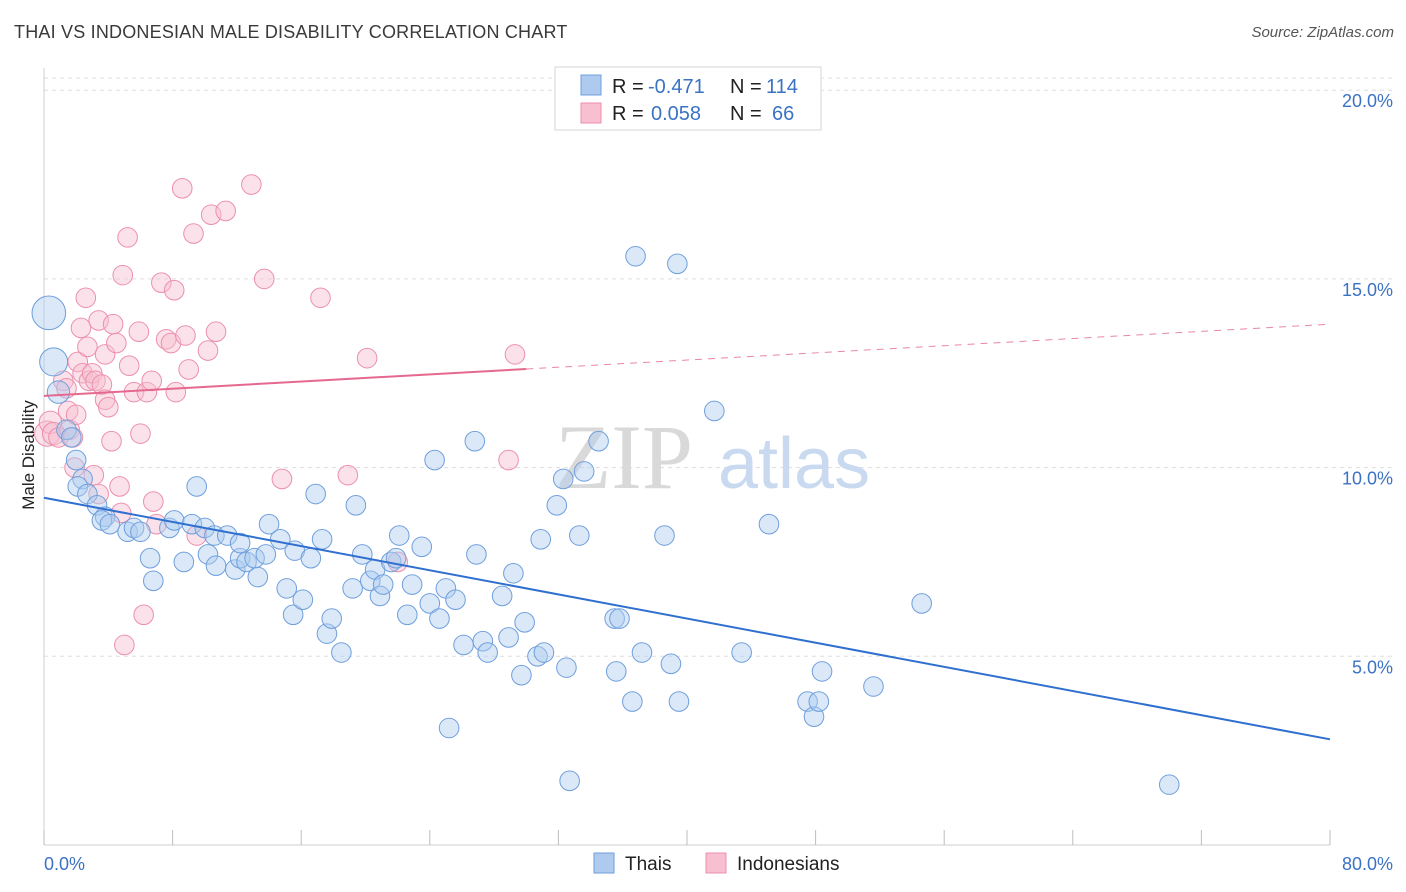  Describe the element at coordinates (788, 864) in the screenshot. I see `bottom-legend-label-indonesians: Indonesians` at that location.